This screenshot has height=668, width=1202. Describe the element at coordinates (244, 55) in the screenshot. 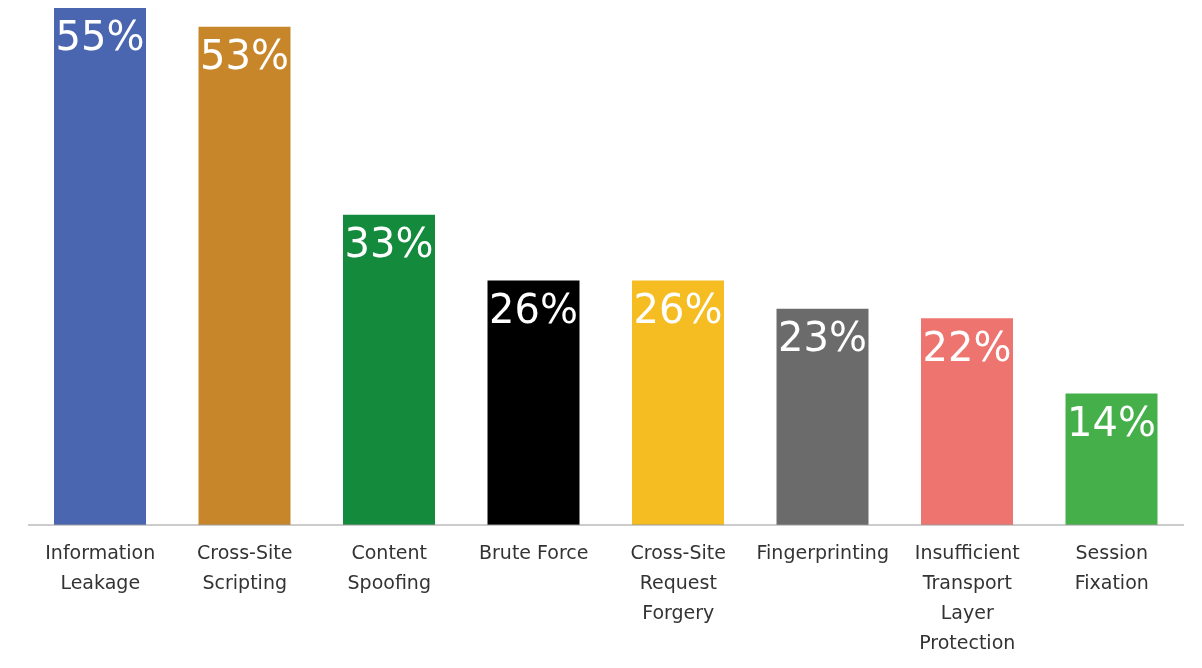

I see `data-label: 53%` at that location.